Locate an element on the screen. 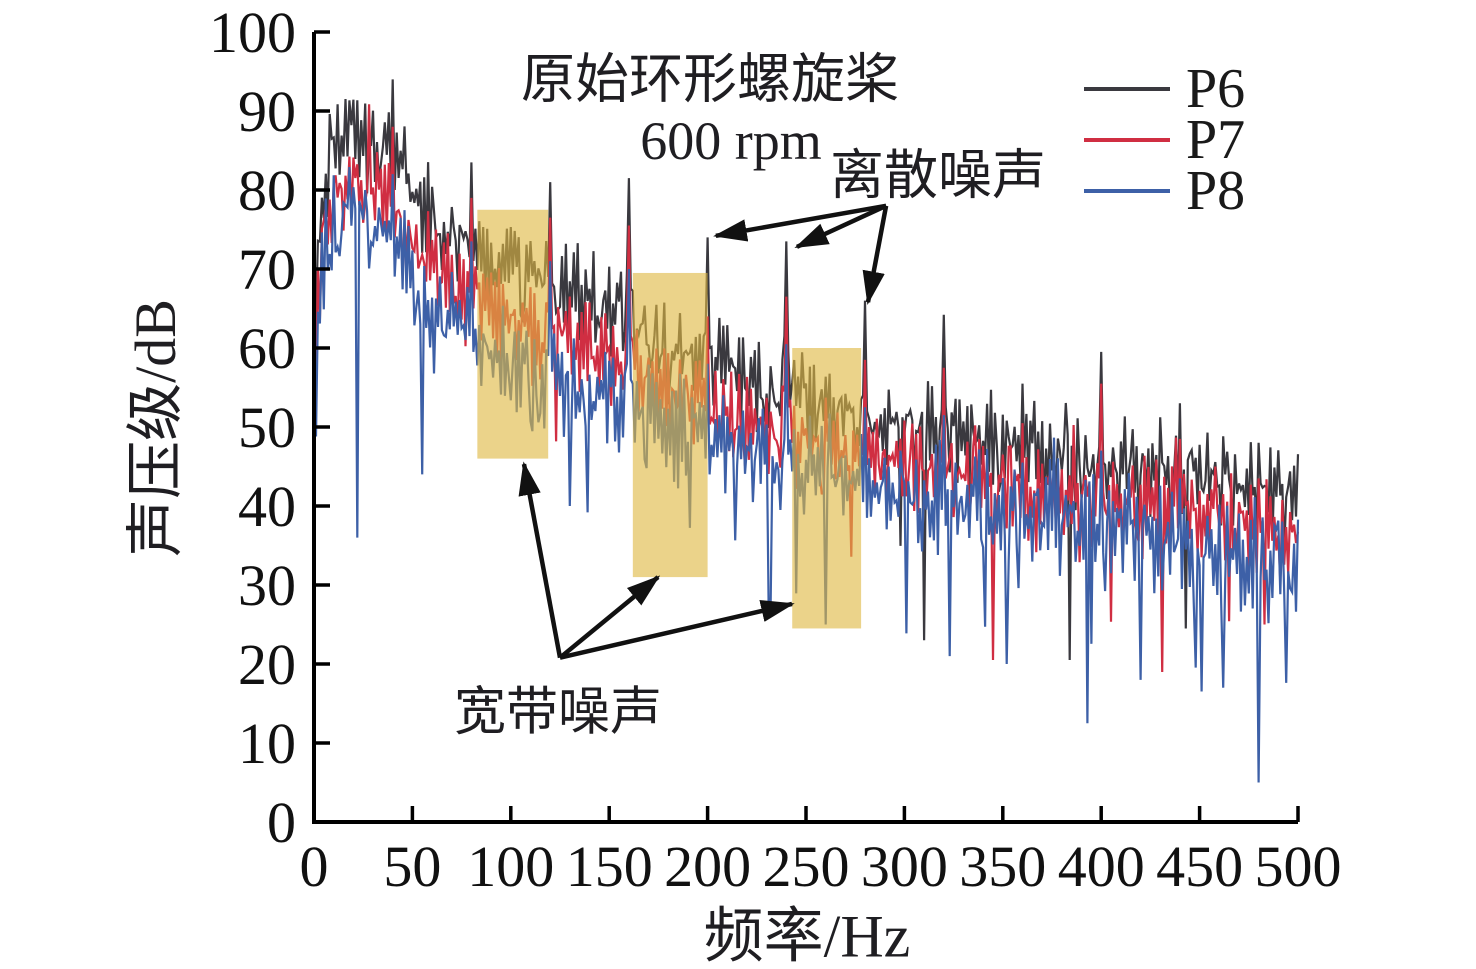 Image resolution: width=1476 pixels, height=969 pixels. x-tick-label: 50 is located at coordinates (412, 866).